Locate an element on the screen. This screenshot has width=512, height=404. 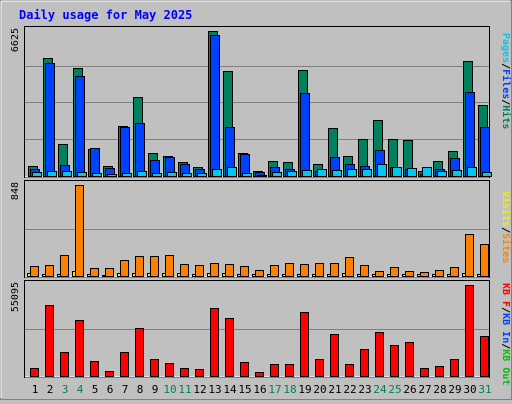
x-tick-label: 28 is located at coordinates (439, 389).